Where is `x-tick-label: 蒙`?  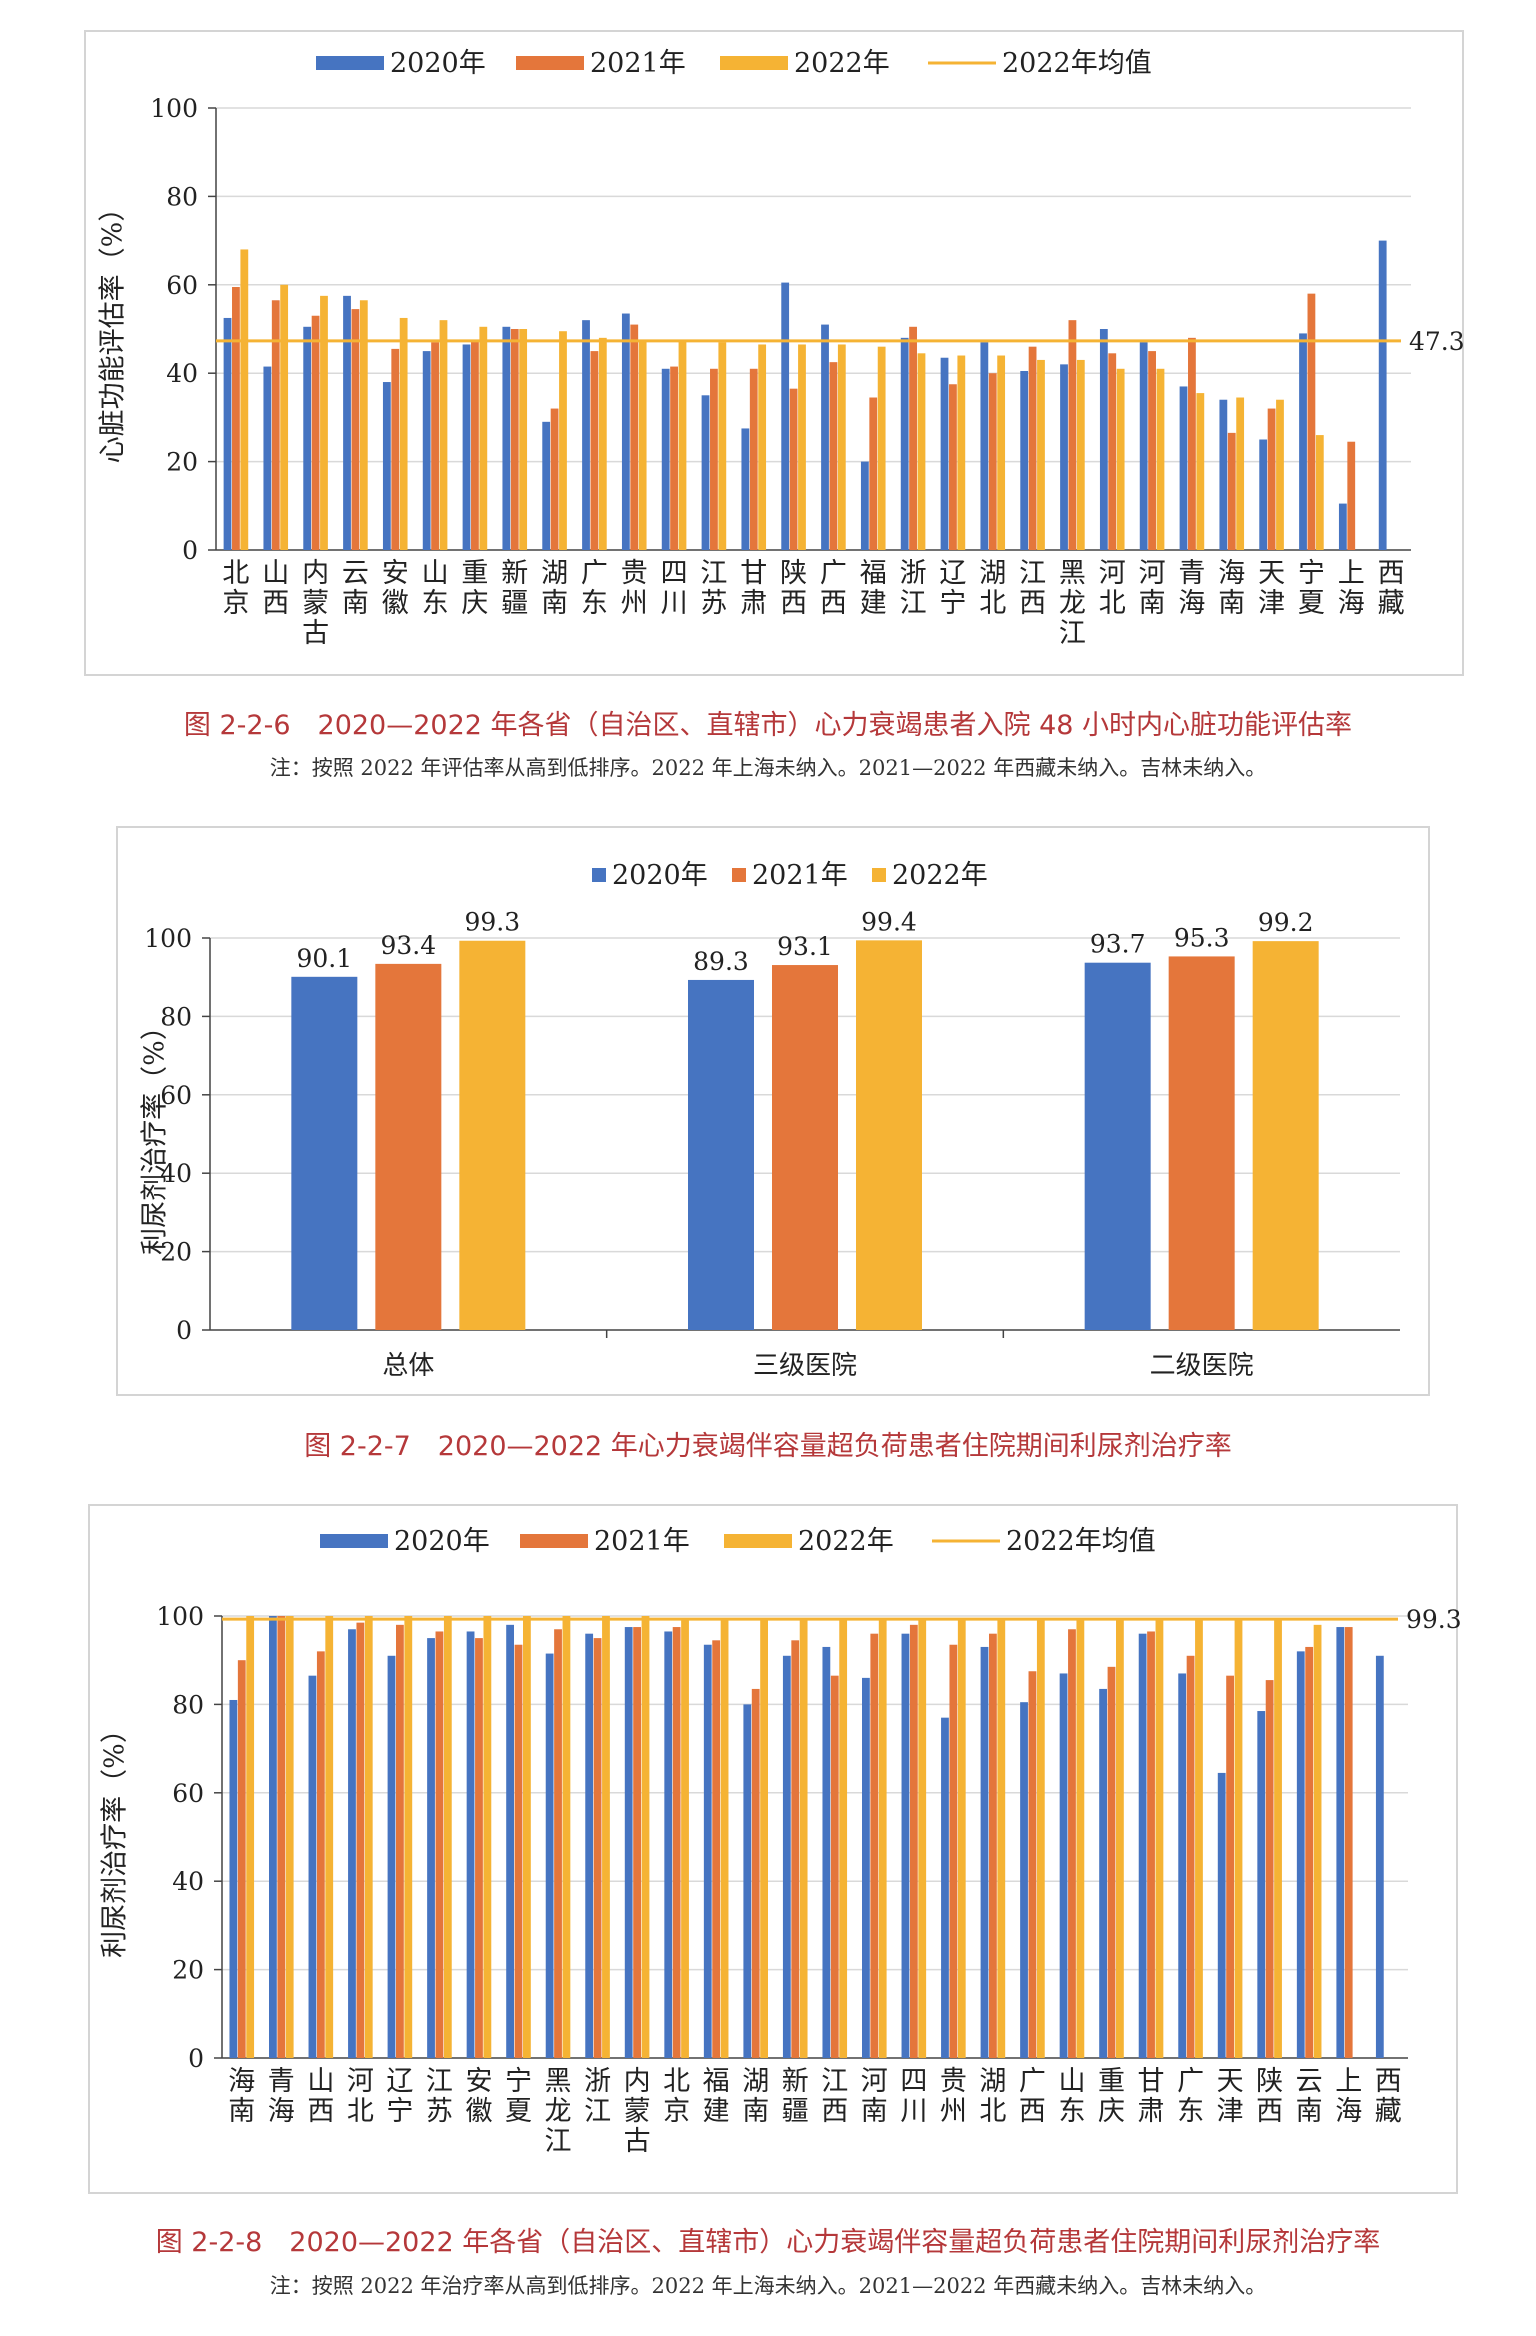
x-tick-label: 蒙 is located at coordinates (315, 603).